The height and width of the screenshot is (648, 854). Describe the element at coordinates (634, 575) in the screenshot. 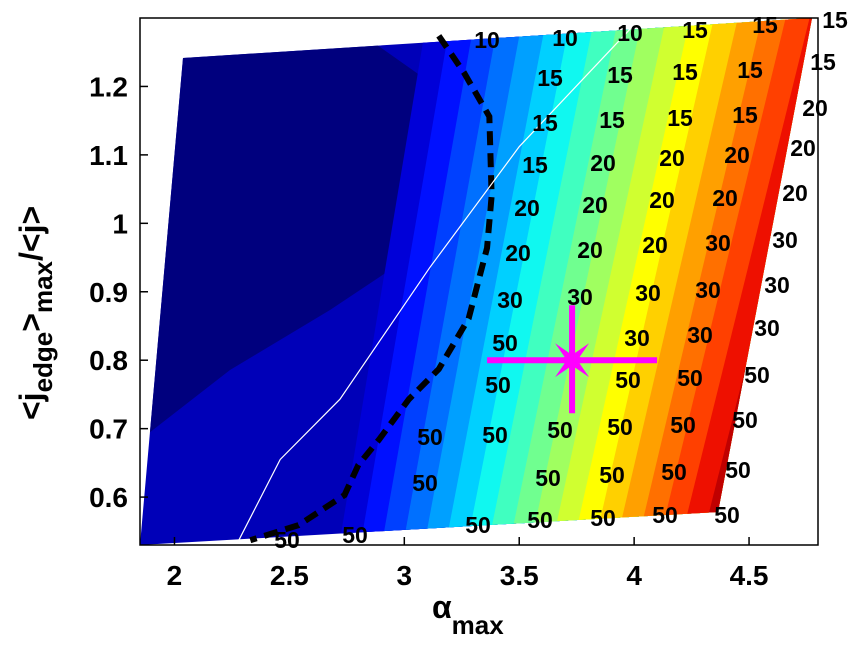

I see `x-tick-label: 4` at that location.